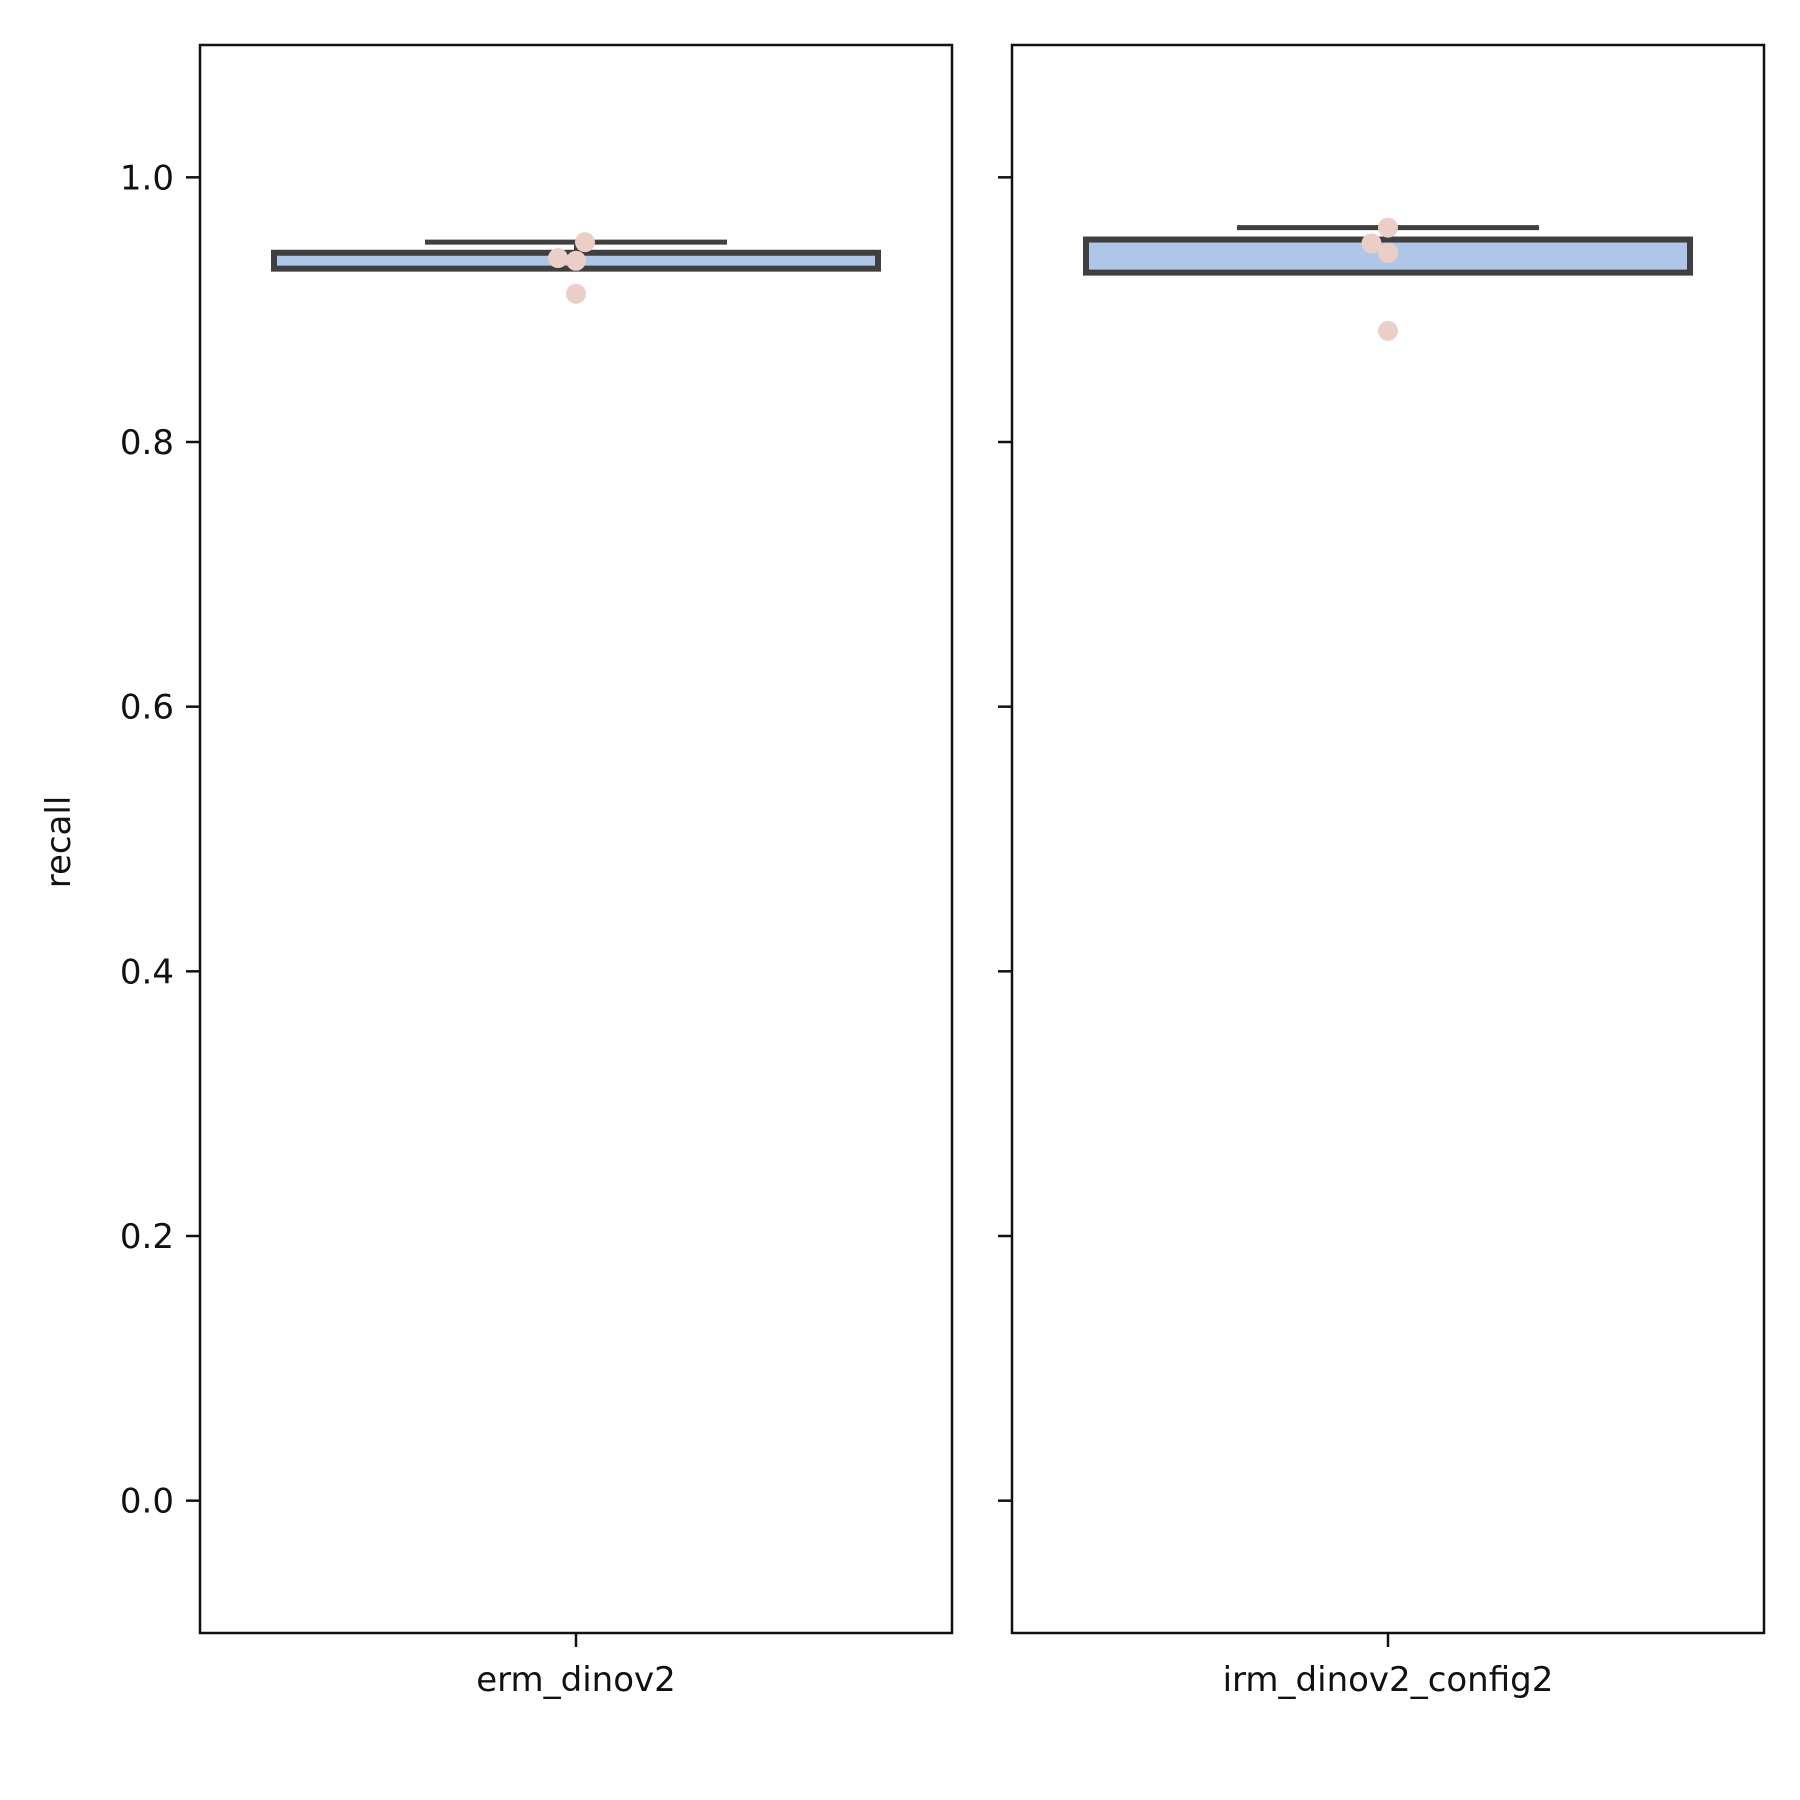 The height and width of the screenshot is (1800, 1800). I want to click on y-tick-label: 1.0, so click(147, 178).